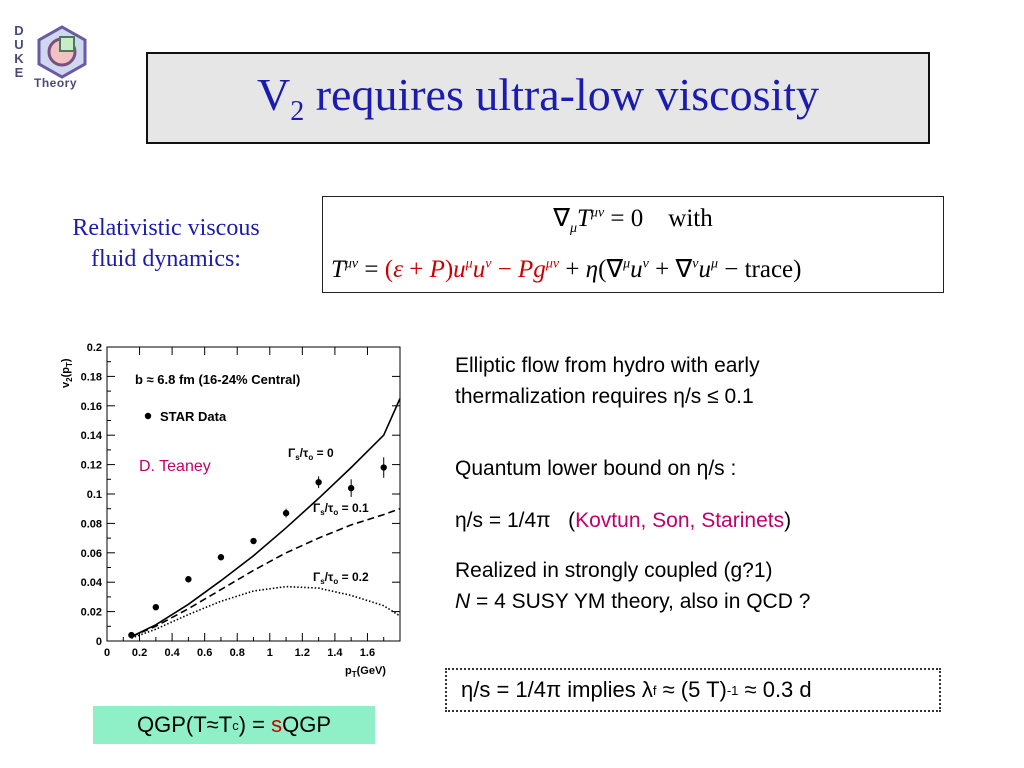 This screenshot has width=1024, height=768. Describe the element at coordinates (166, 244) in the screenshot. I see `caption: Relativistic viscous fluid dynamics:` at that location.